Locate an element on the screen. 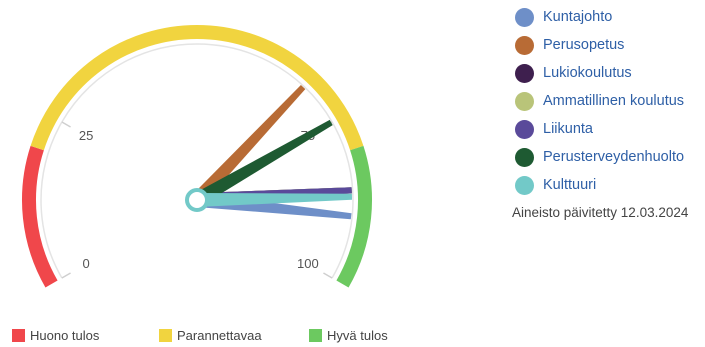  legend-label: Liikunta is located at coordinates (568, 129).